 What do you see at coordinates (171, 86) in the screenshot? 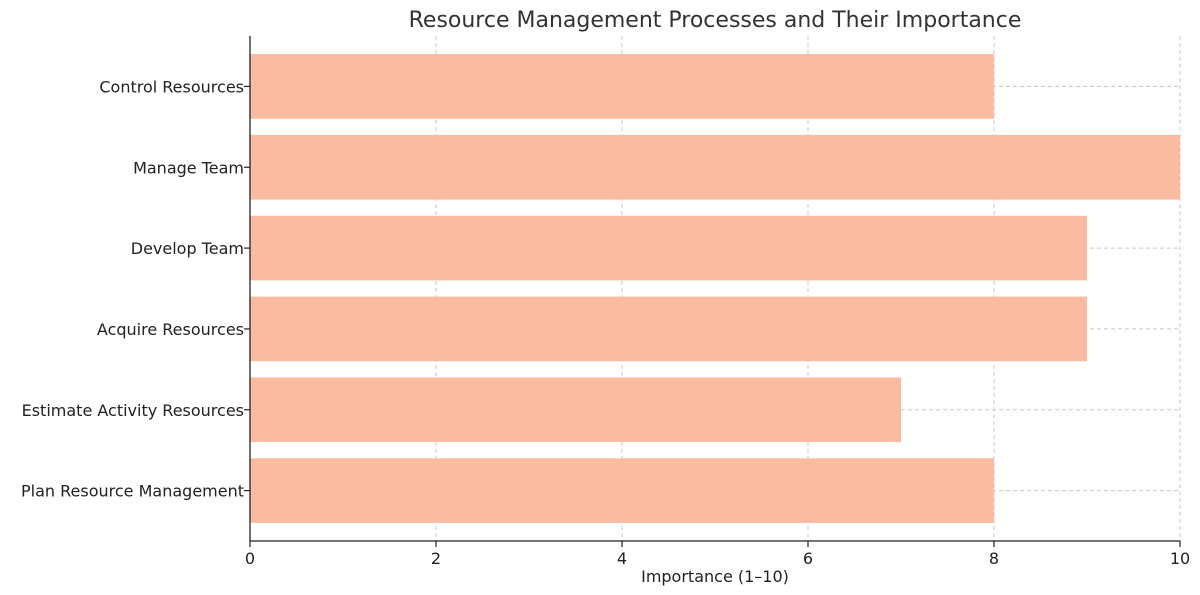
I see `category-label: Control Resources` at bounding box center [171, 86].